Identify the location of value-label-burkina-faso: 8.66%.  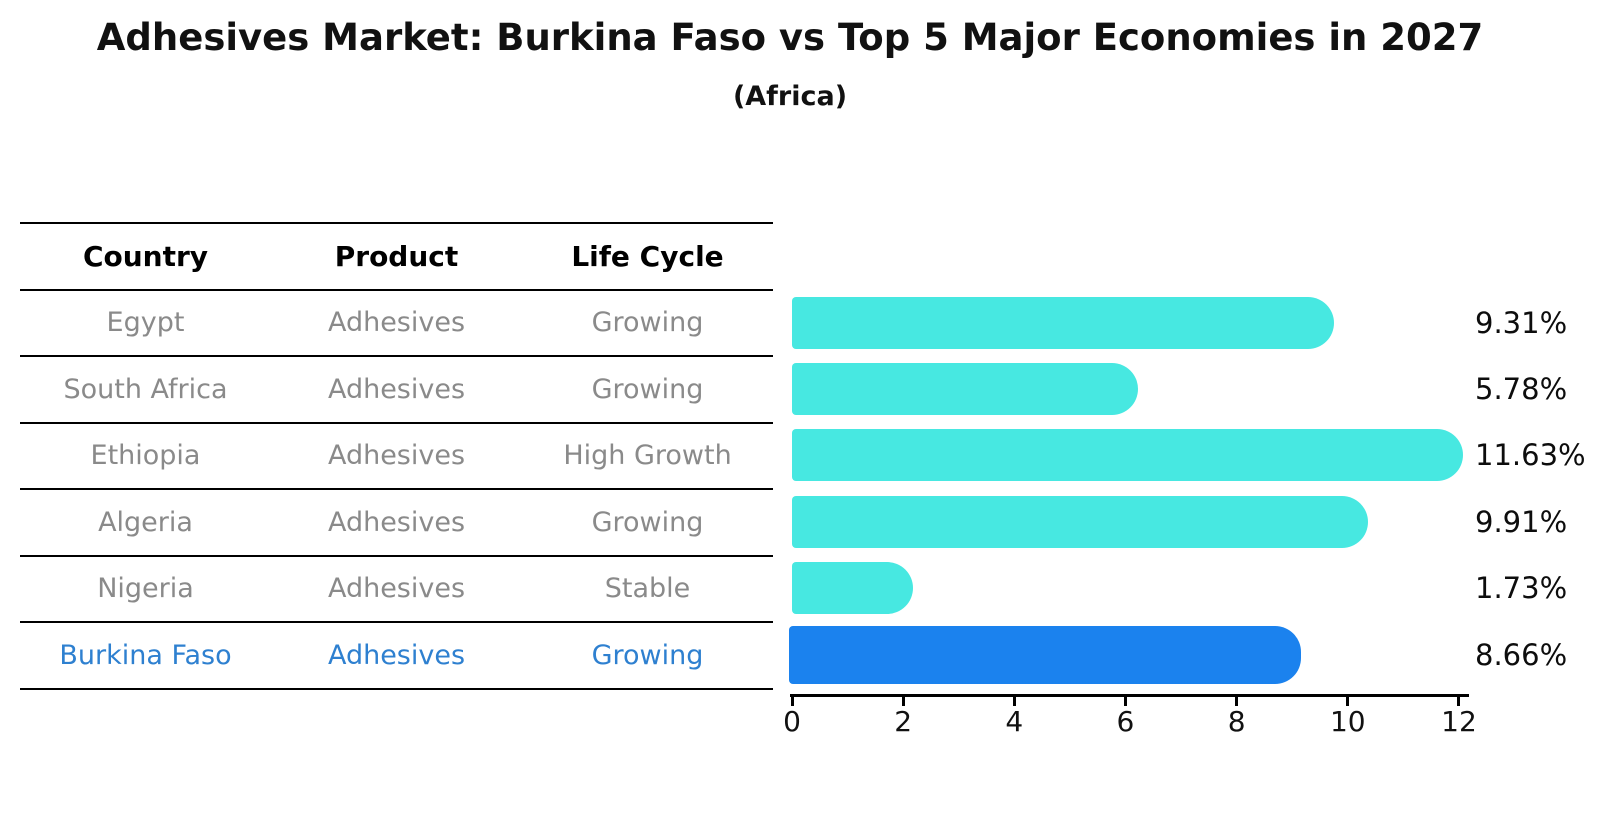
(1521, 654).